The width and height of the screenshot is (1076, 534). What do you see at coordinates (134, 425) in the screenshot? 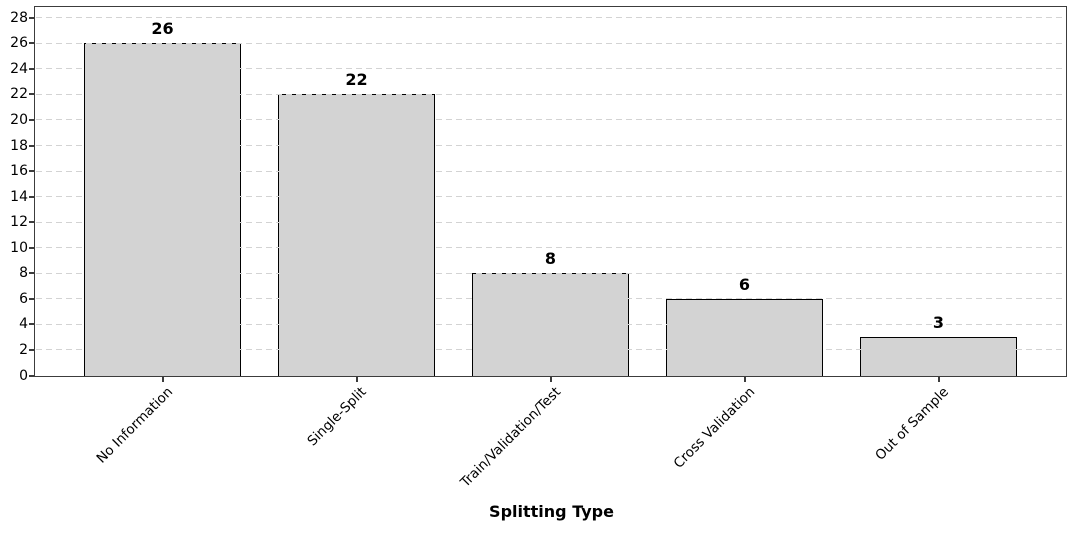
I see `x-tick-label: No Information` at bounding box center [134, 425].